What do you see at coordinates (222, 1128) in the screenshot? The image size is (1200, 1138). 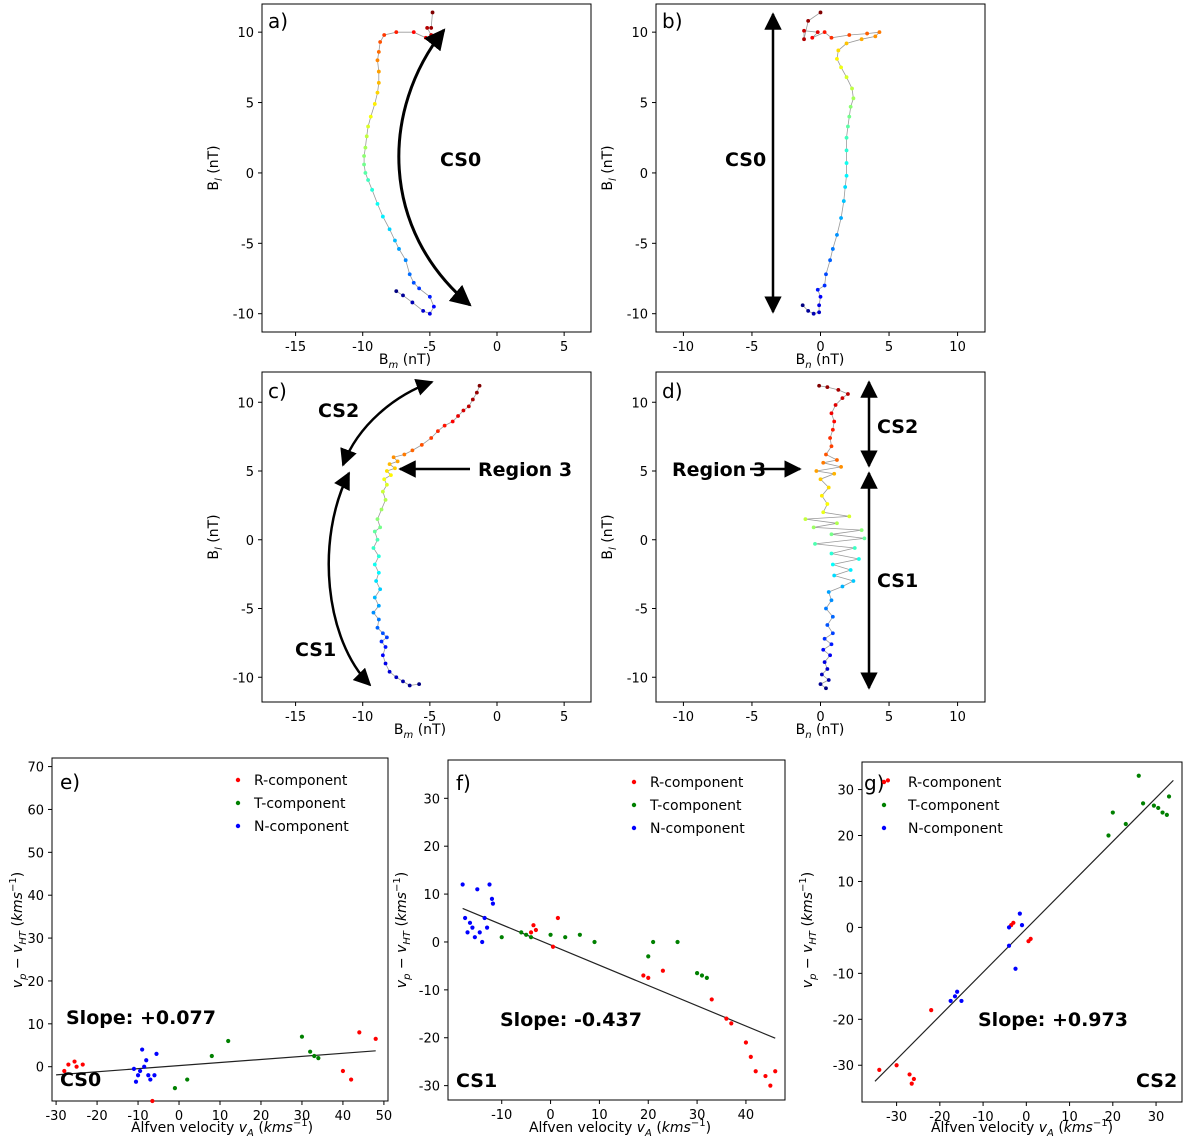 I see `panel-e-xlabel: Alfven velocity vA (kms−1)` at bounding box center [222, 1128].